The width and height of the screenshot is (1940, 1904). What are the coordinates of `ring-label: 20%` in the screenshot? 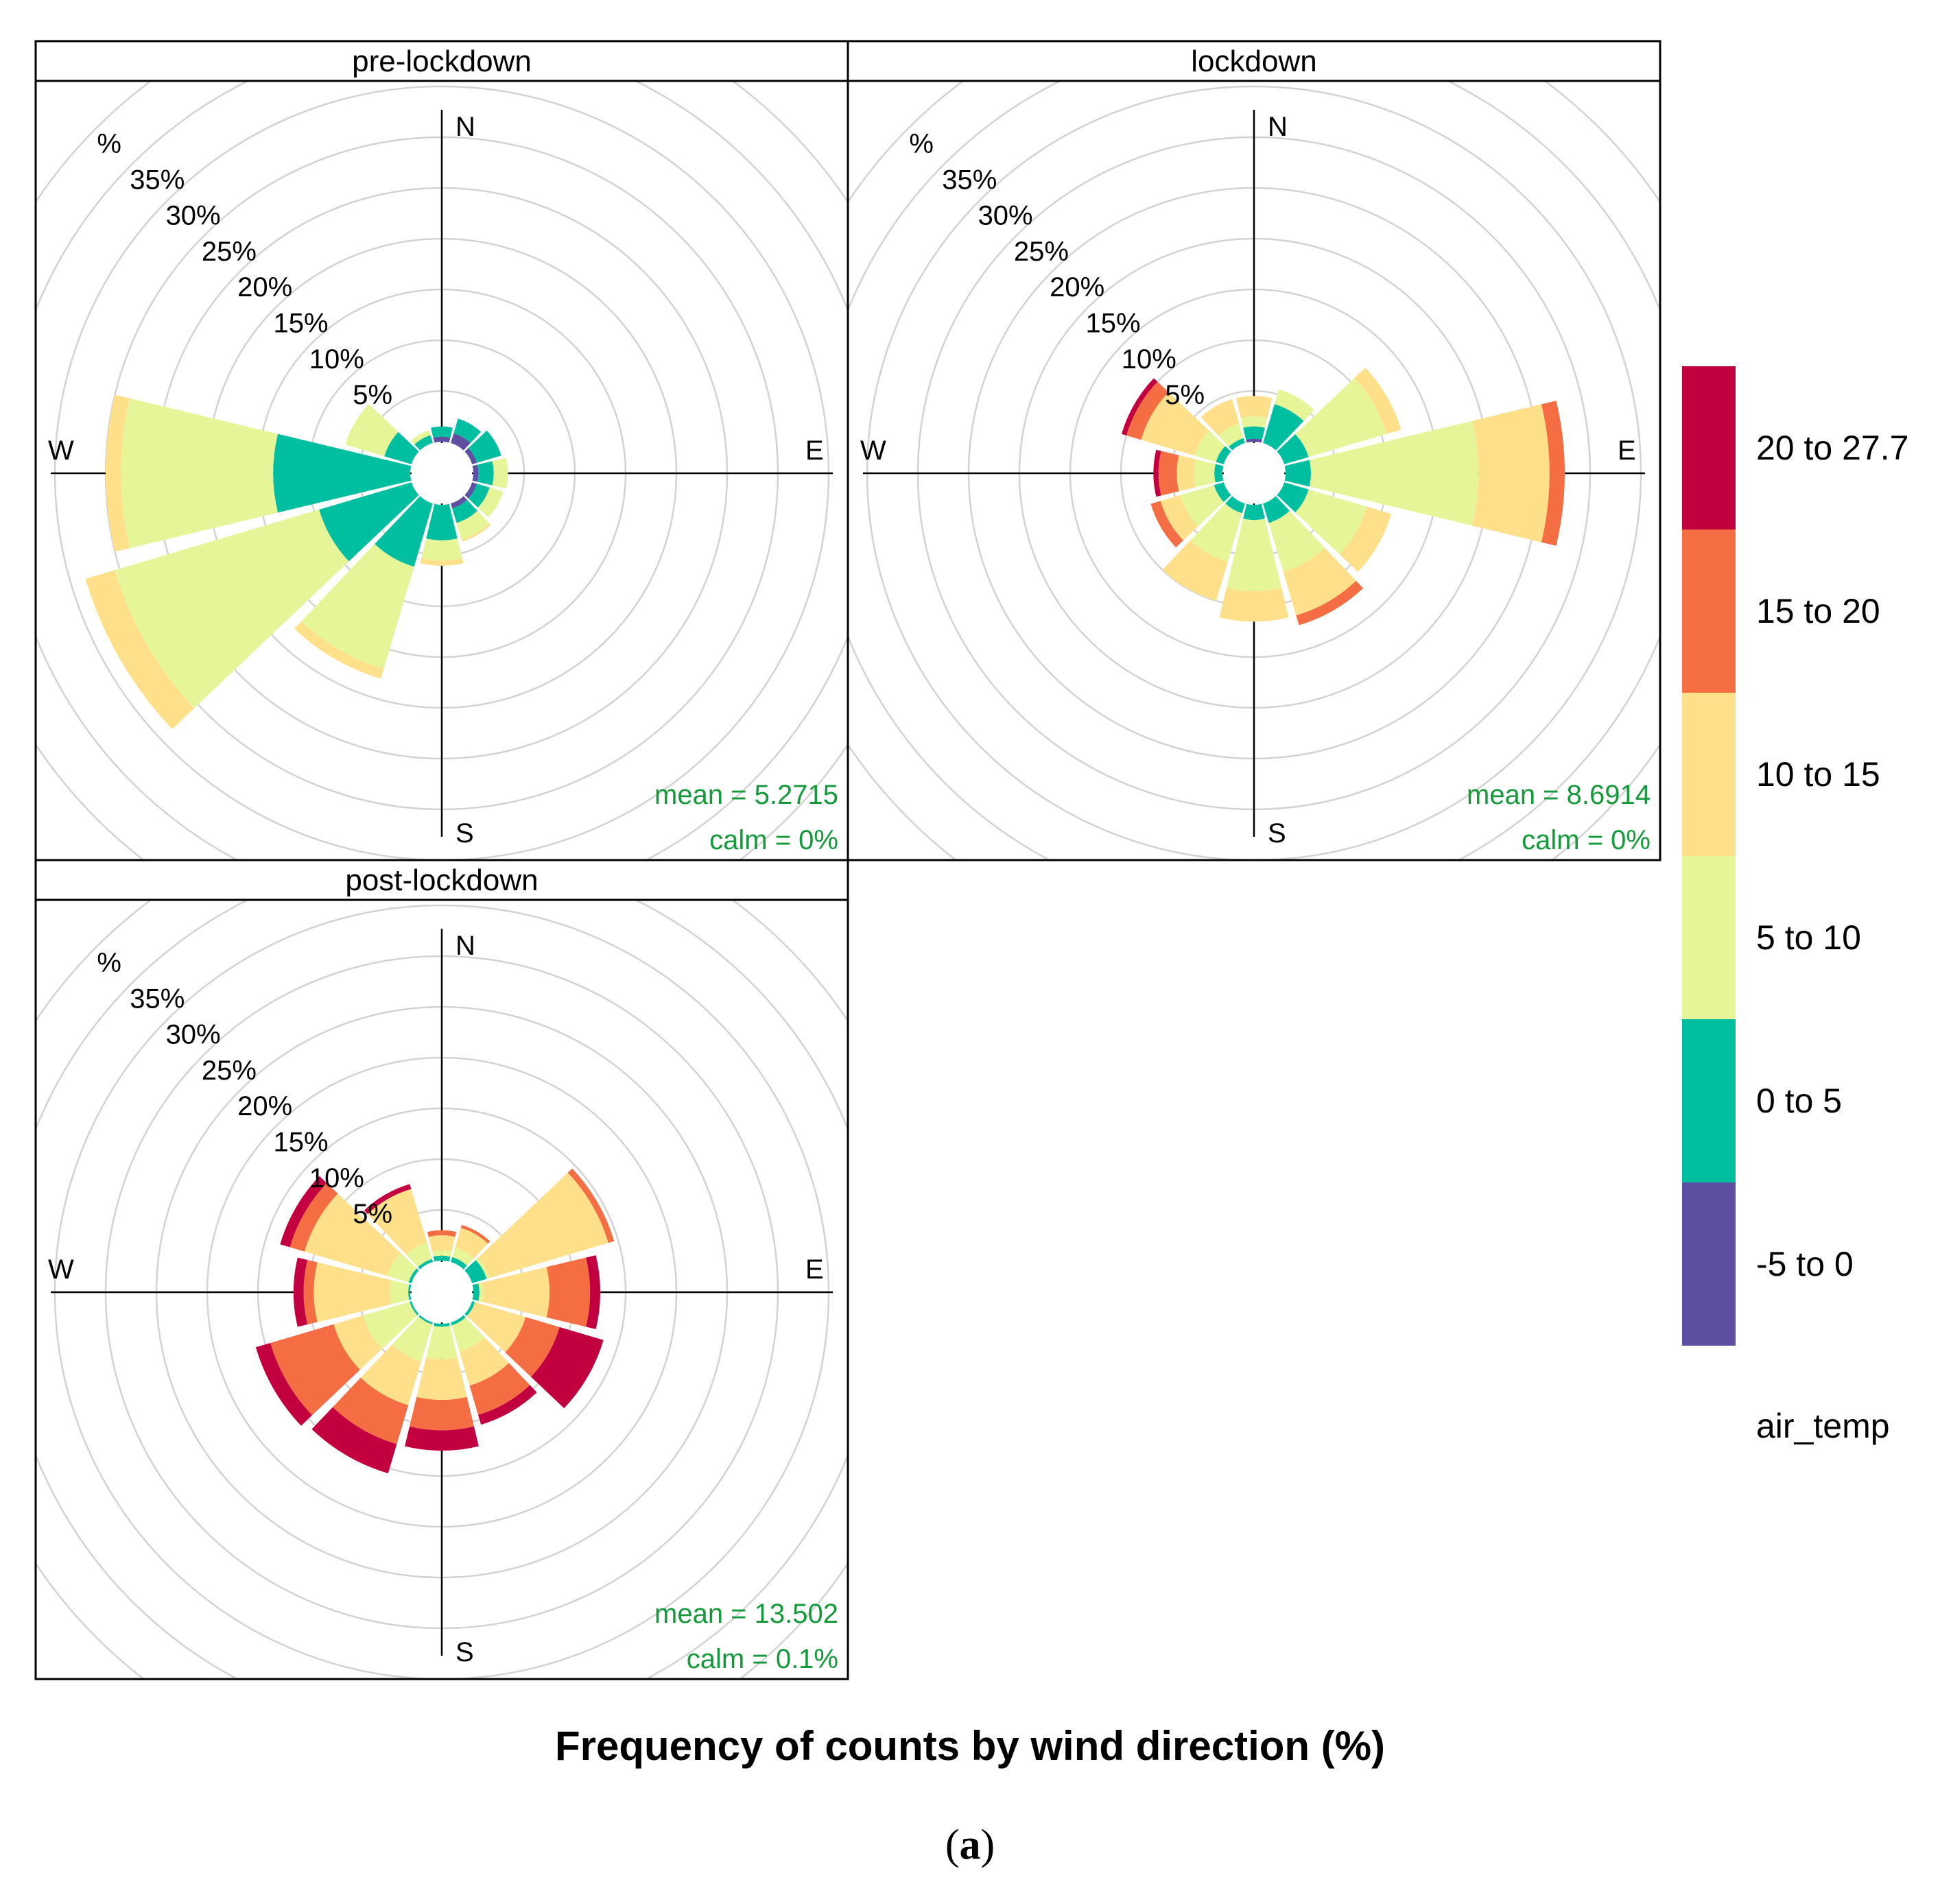 It's located at (264, 1106).